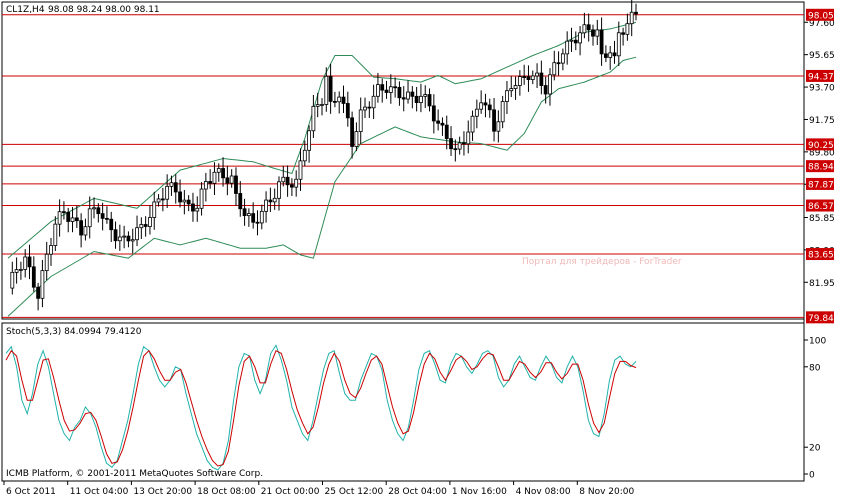 This screenshot has width=841, height=502. I want to click on stoch-axis-ticks: 100 80 20 0, so click(815, 409).